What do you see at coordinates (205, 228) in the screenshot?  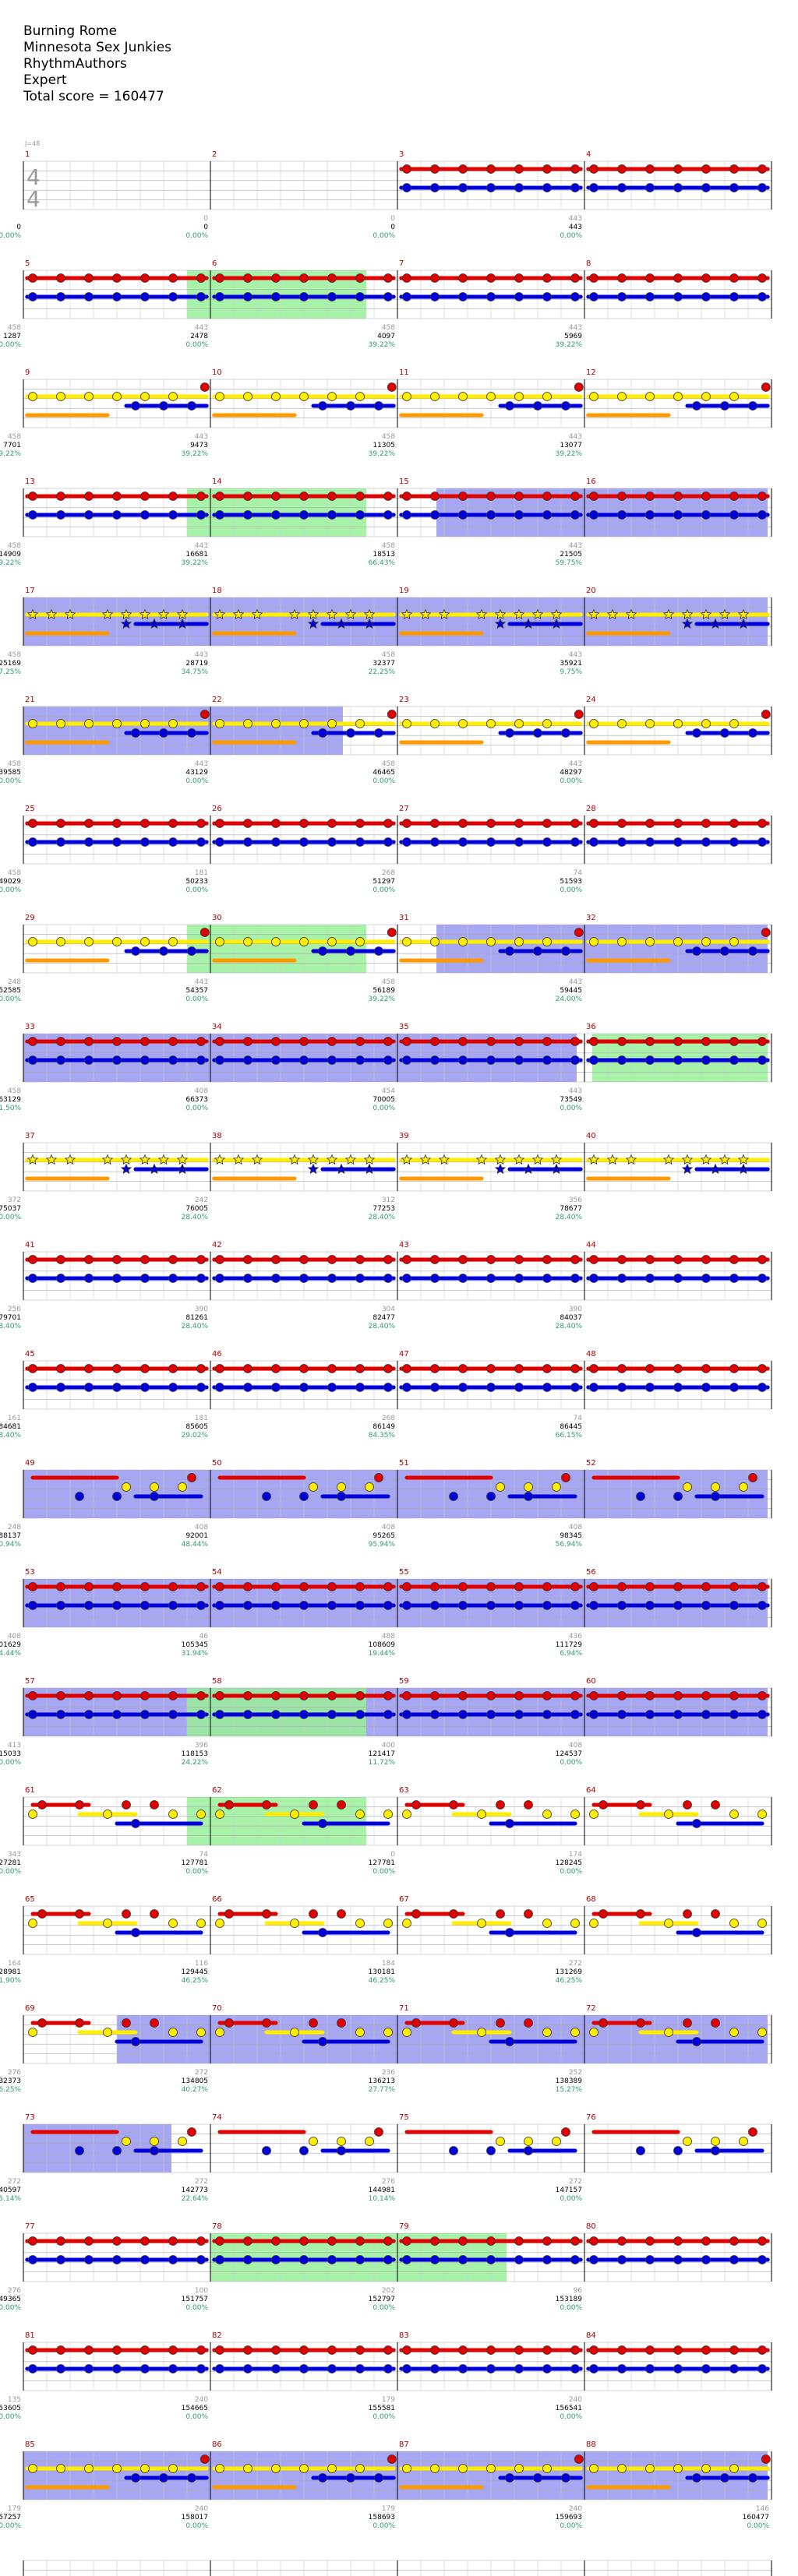 I see `cumulative-score: 0` at bounding box center [205, 228].